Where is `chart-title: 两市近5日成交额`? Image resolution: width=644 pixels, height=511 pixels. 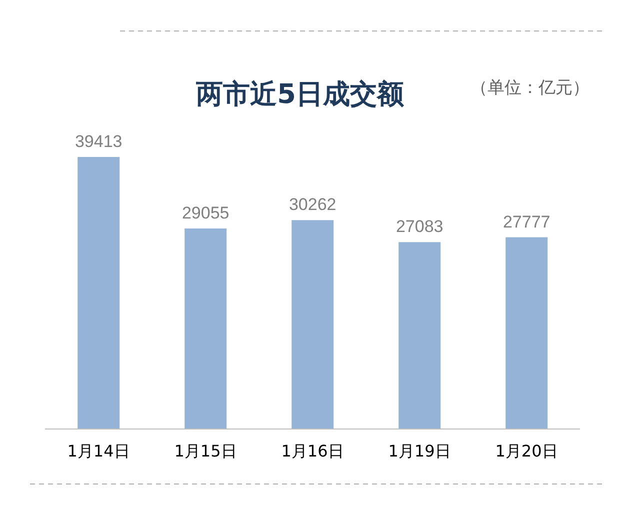
chart-title: 两市近5日成交额 is located at coordinates (300, 95).